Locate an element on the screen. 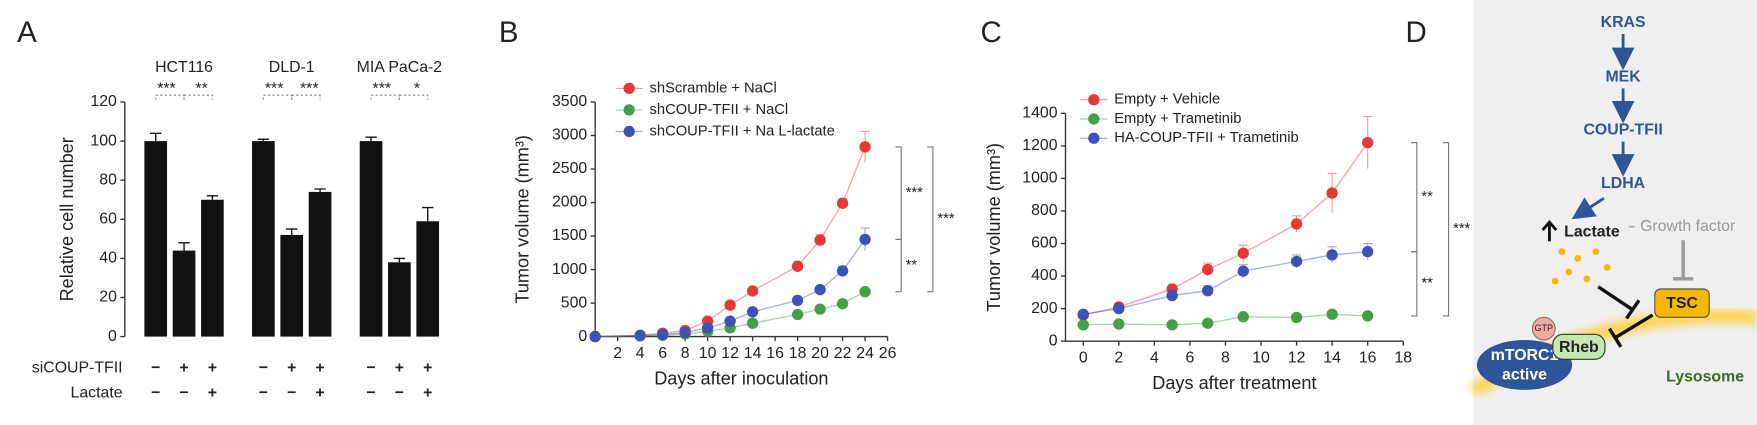  y-axis-label: Relative cell number is located at coordinates (67, 219).